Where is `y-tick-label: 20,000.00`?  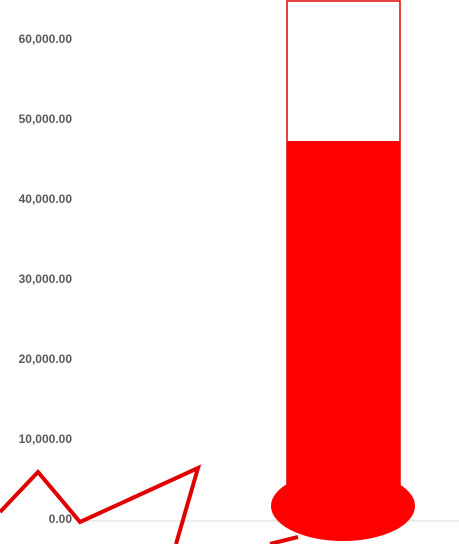 y-tick-label: 20,000.00 is located at coordinates (46, 359).